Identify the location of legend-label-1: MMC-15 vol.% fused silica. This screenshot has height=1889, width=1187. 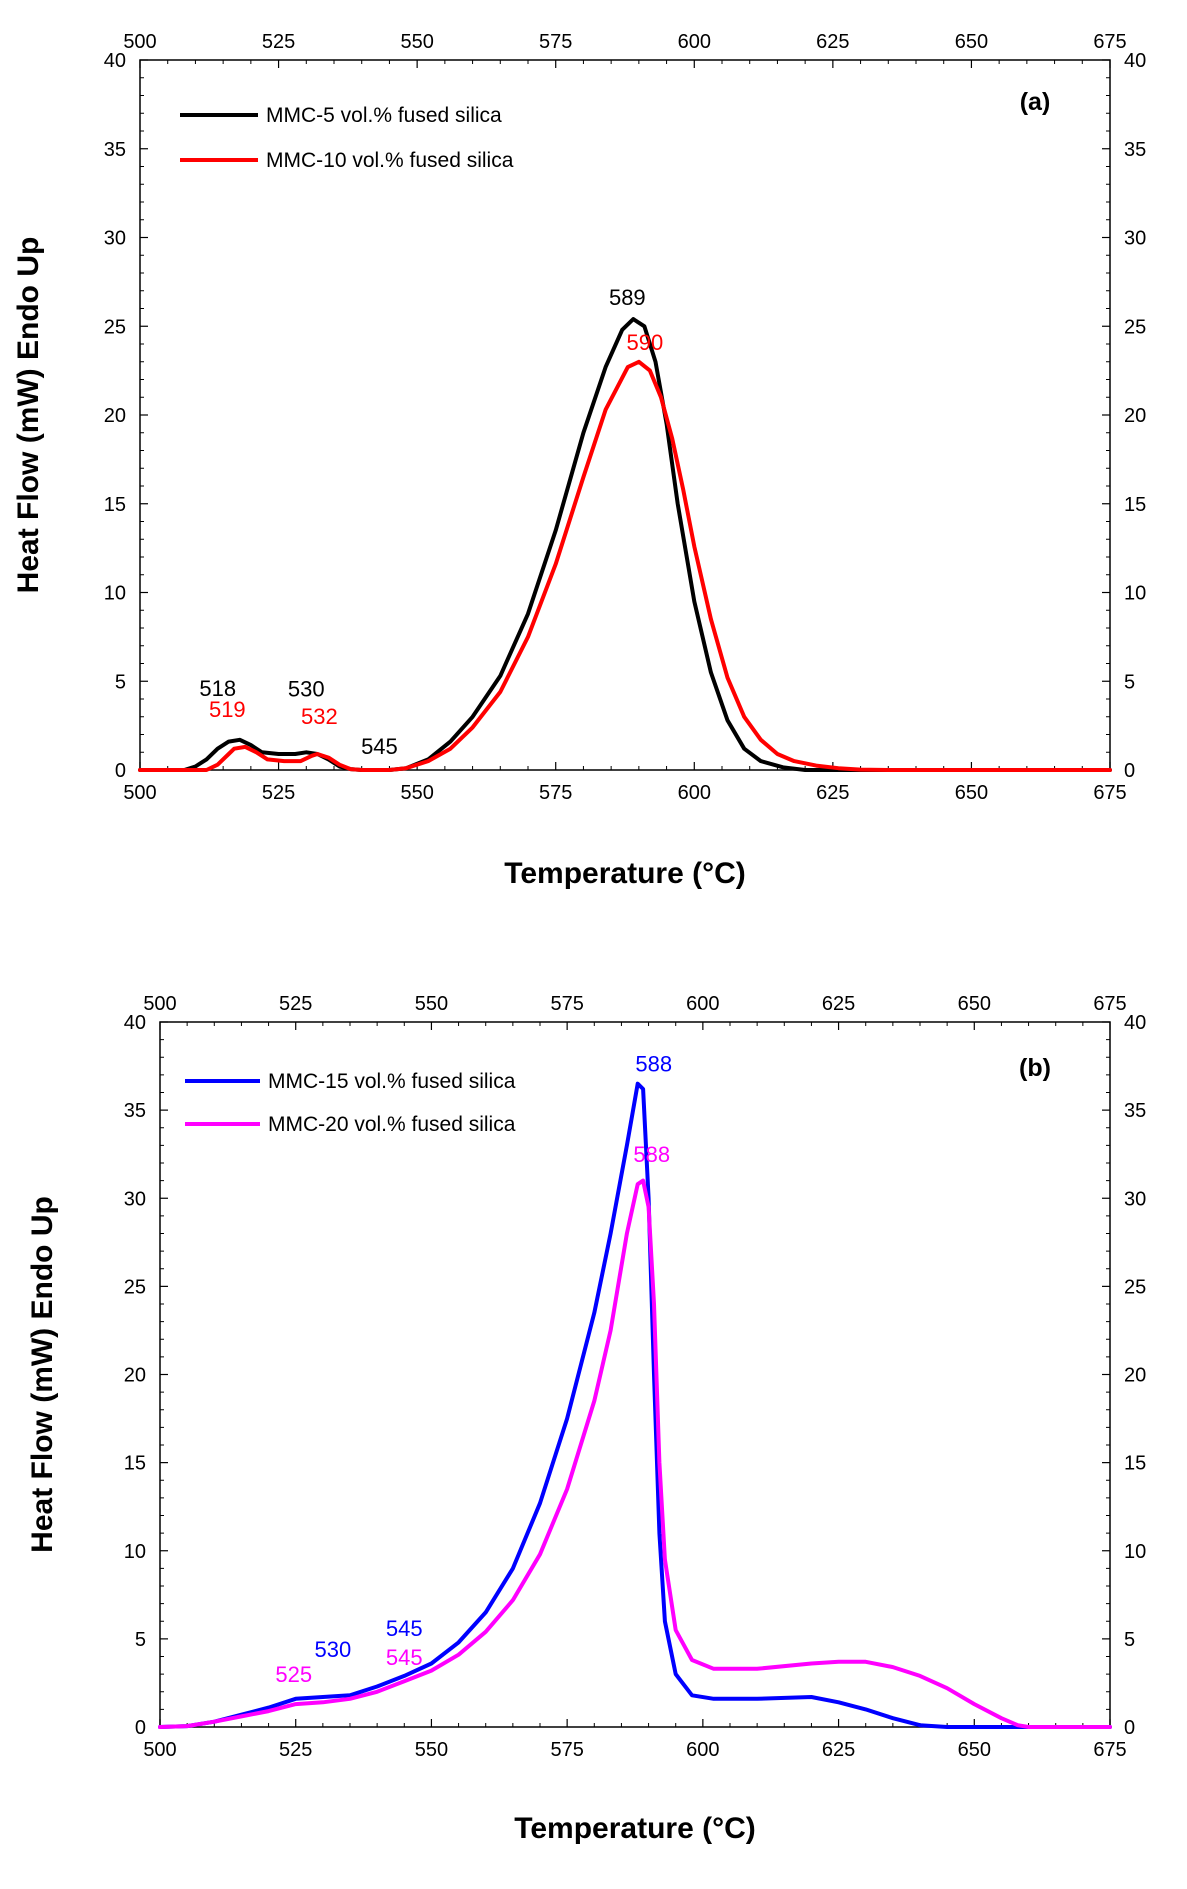
(392, 1081).